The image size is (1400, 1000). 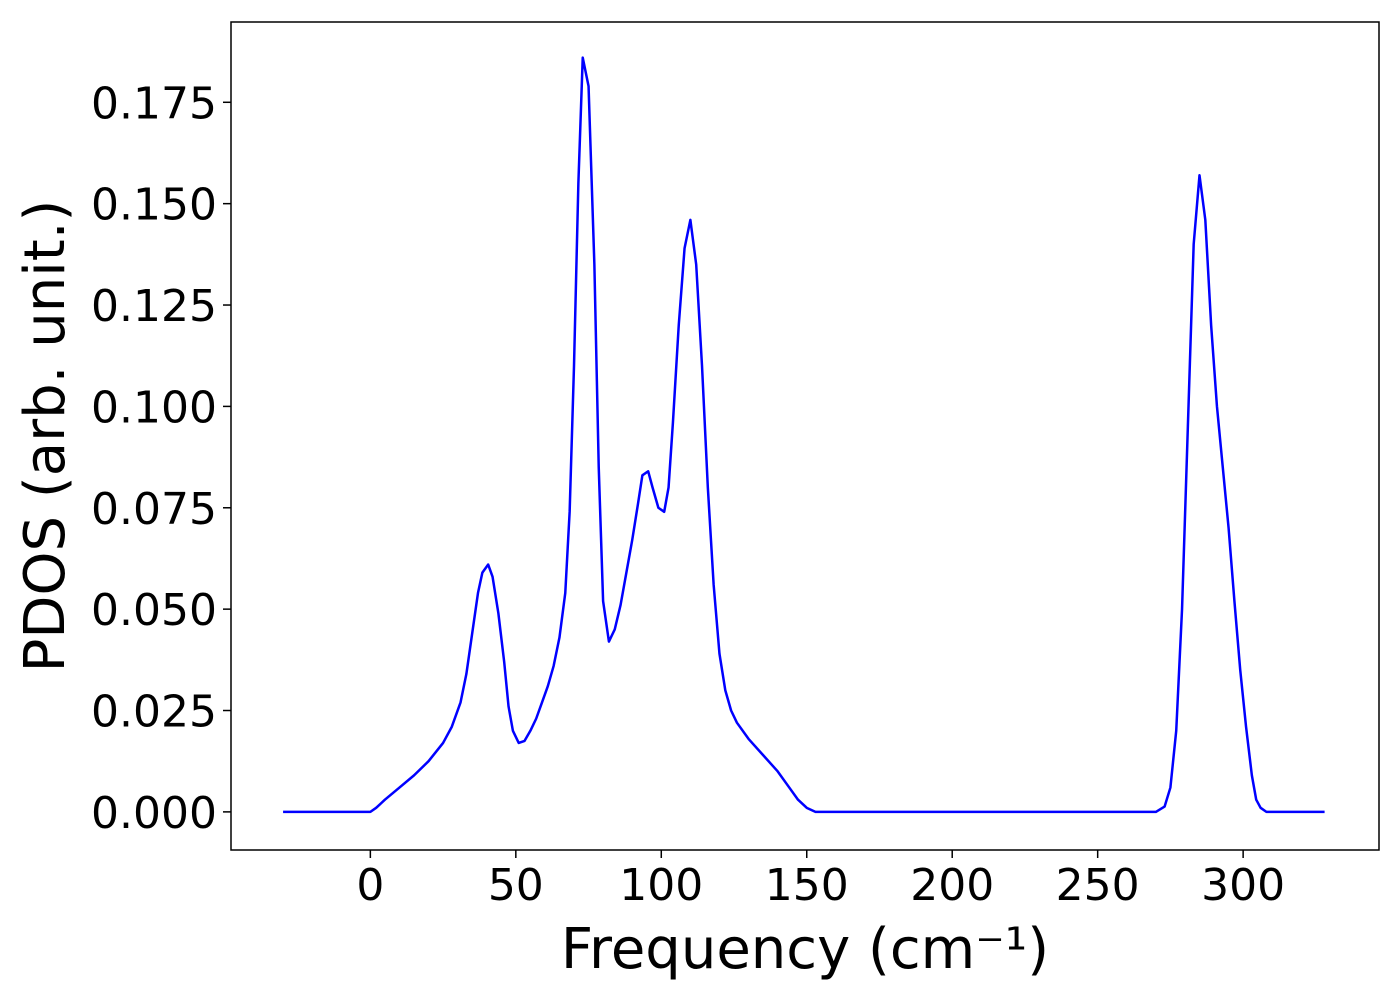 What do you see at coordinates (805, 949) in the screenshot?
I see `x-axis-label: Frequency (cm⁻¹)` at bounding box center [805, 949].